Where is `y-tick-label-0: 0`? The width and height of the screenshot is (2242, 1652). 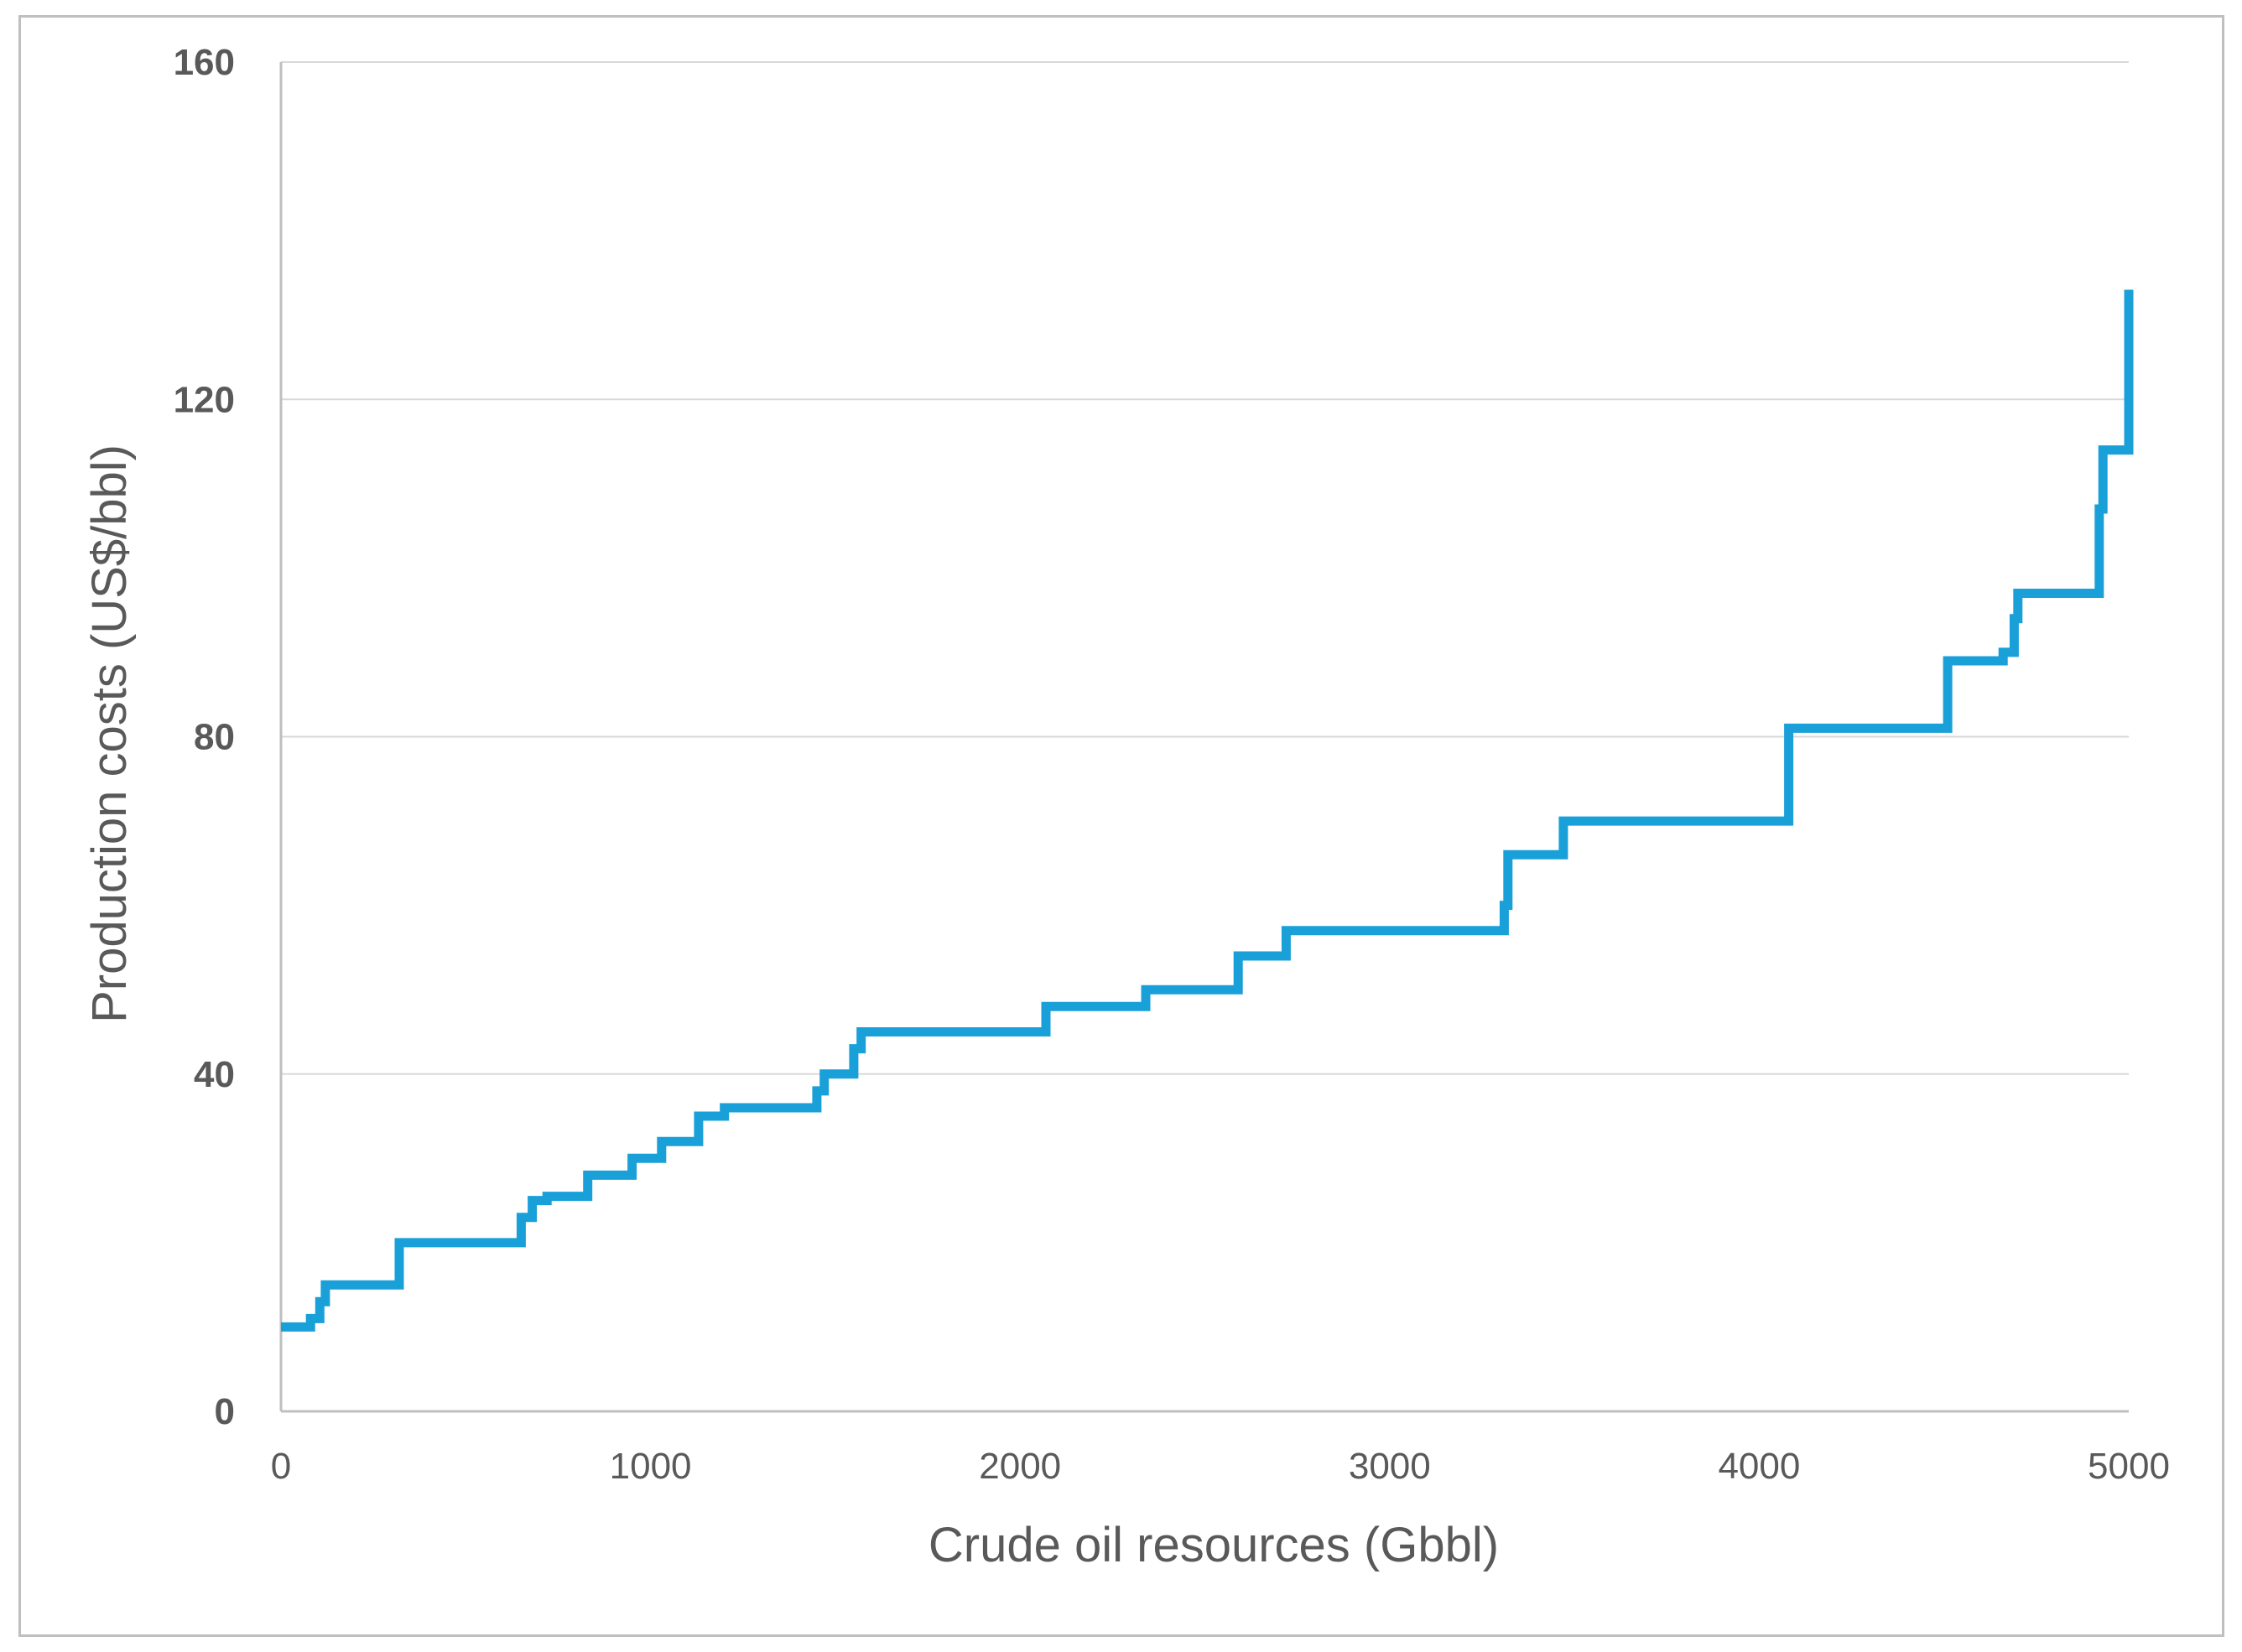
y-tick-label-0: 0 is located at coordinates (225, 1411).